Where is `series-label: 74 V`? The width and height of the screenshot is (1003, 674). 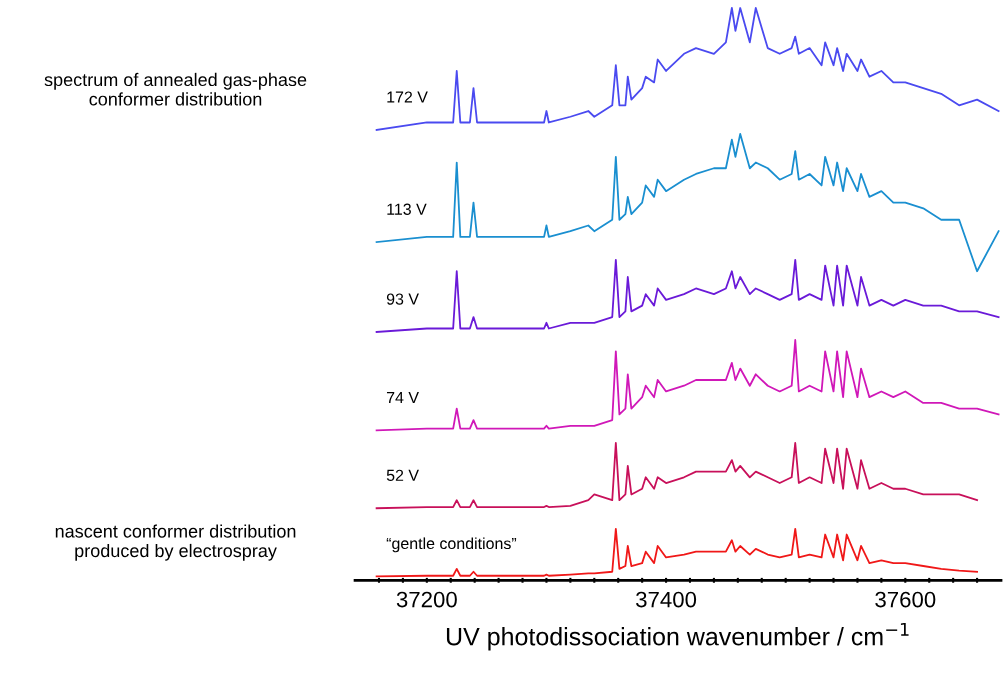 series-label: 74 V is located at coordinates (402, 398).